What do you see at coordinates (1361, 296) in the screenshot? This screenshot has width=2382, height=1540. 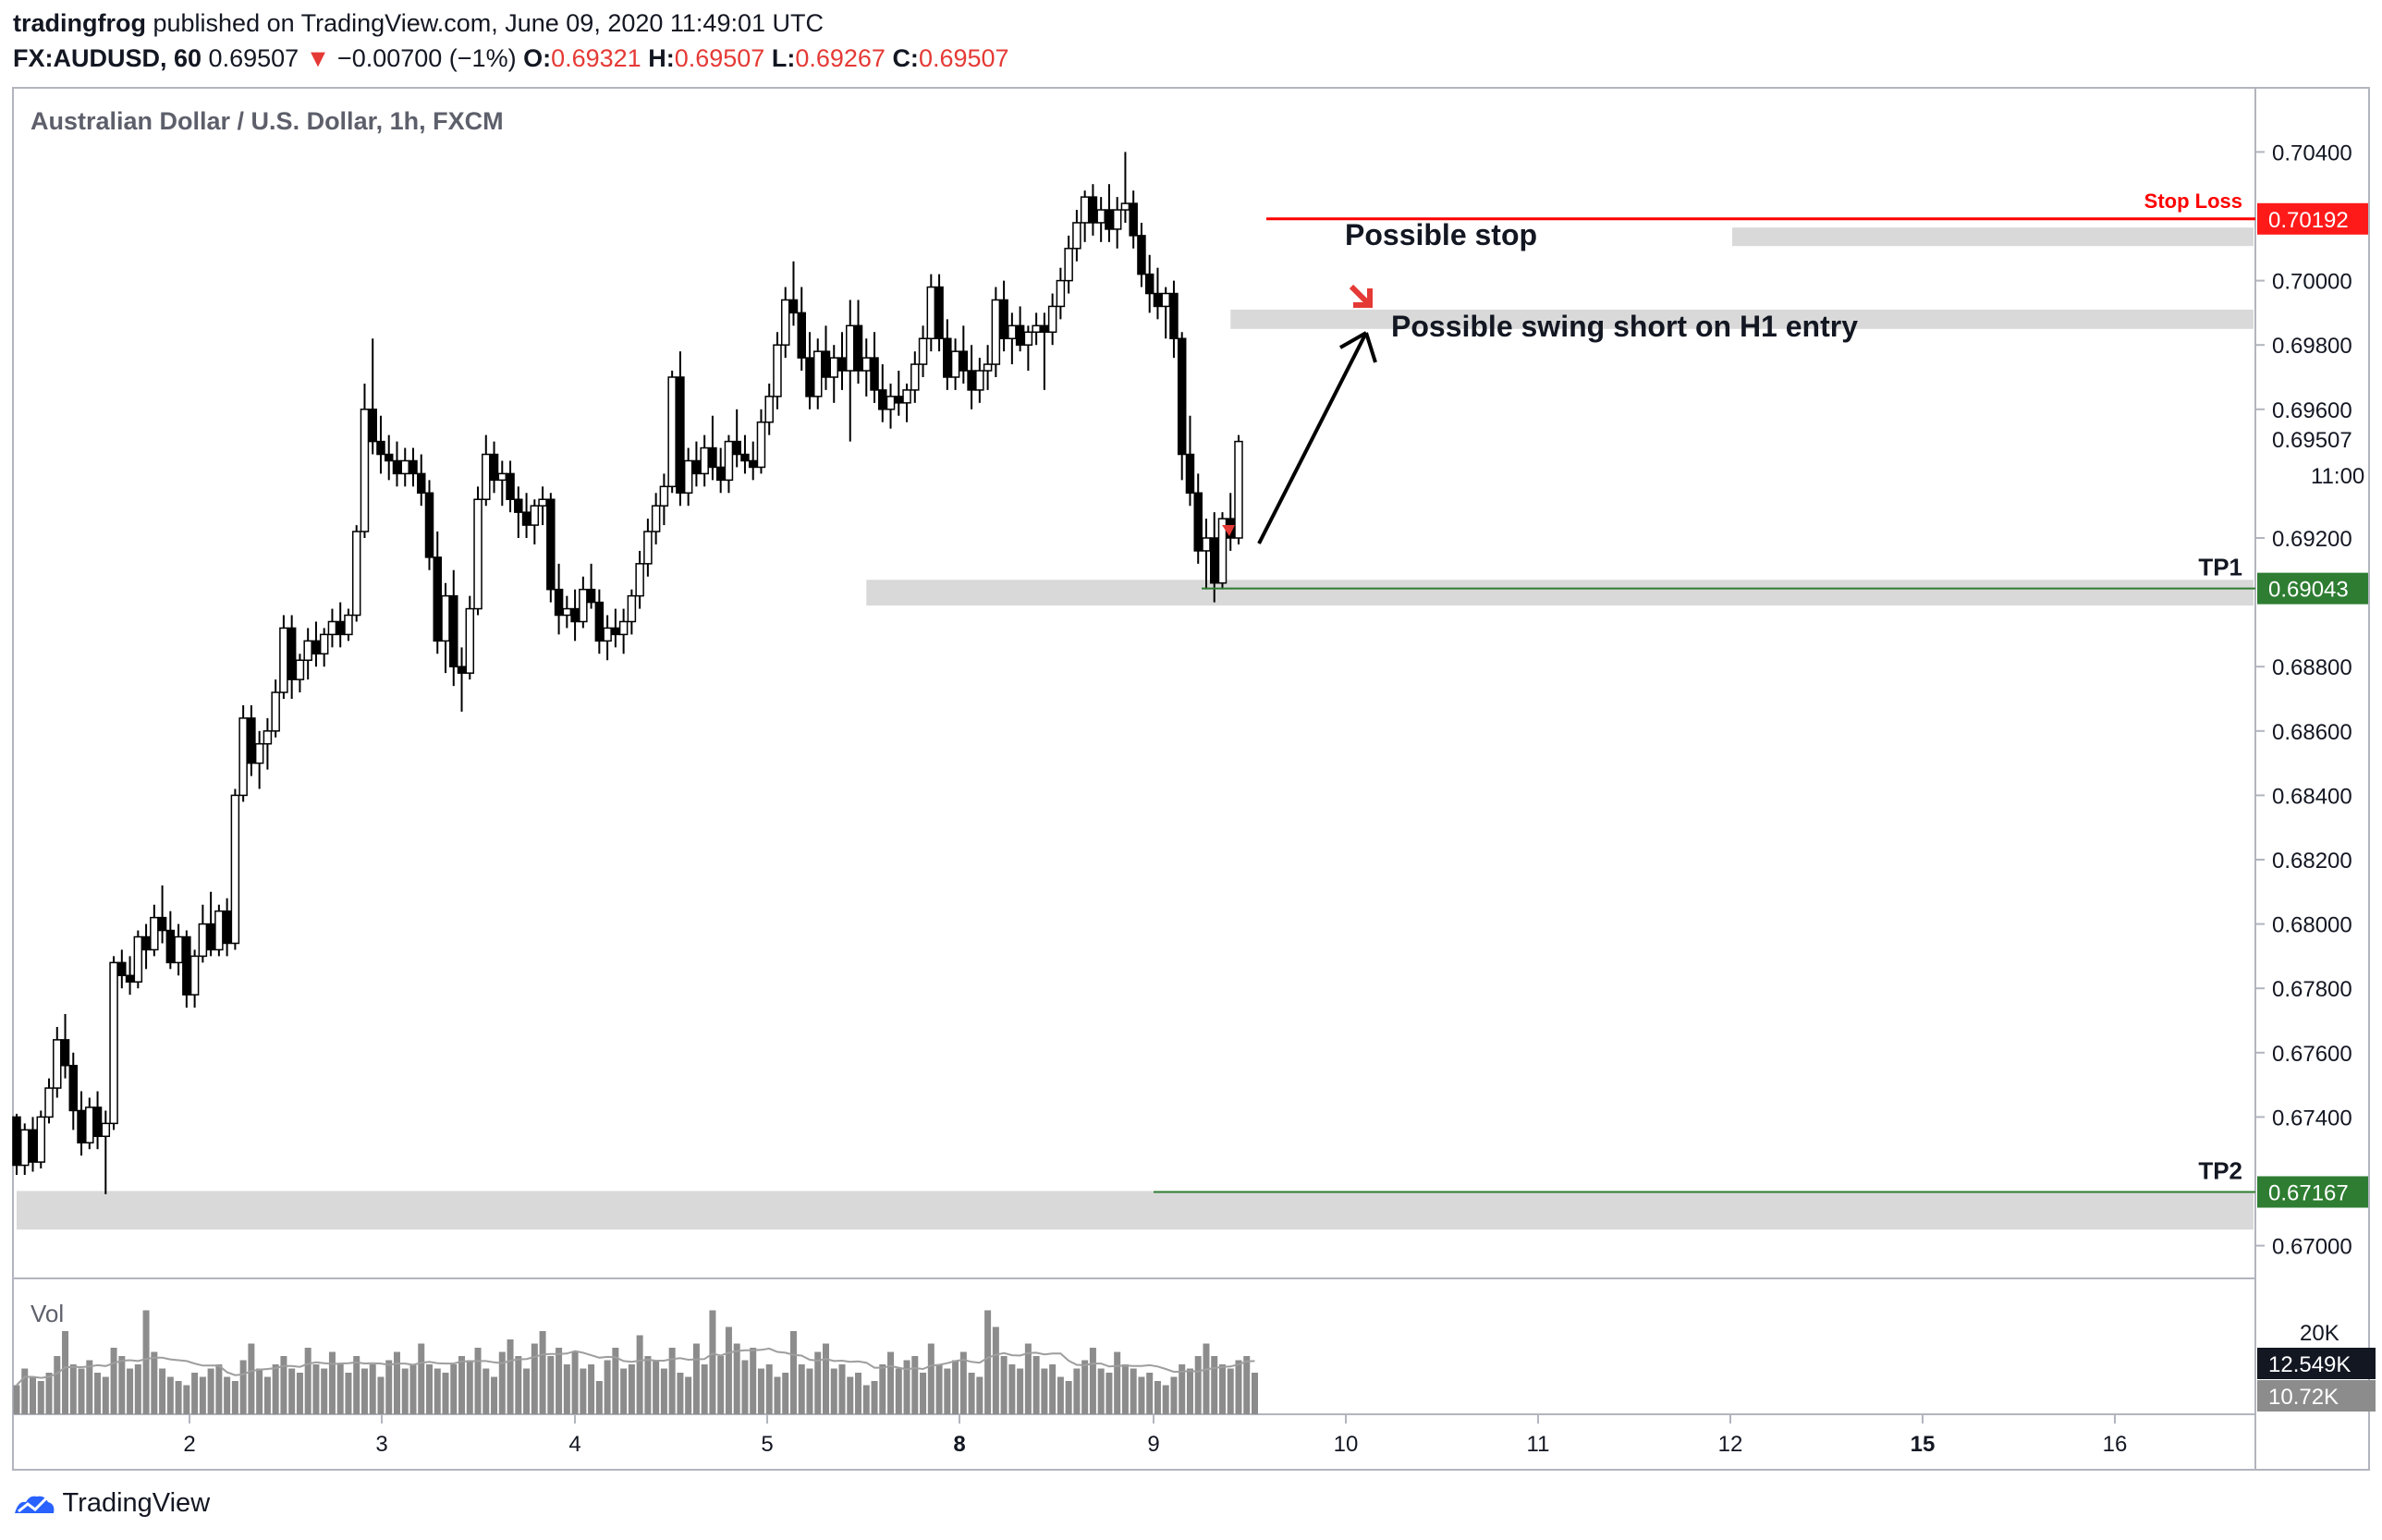 I see `short-marker-icon` at bounding box center [1361, 296].